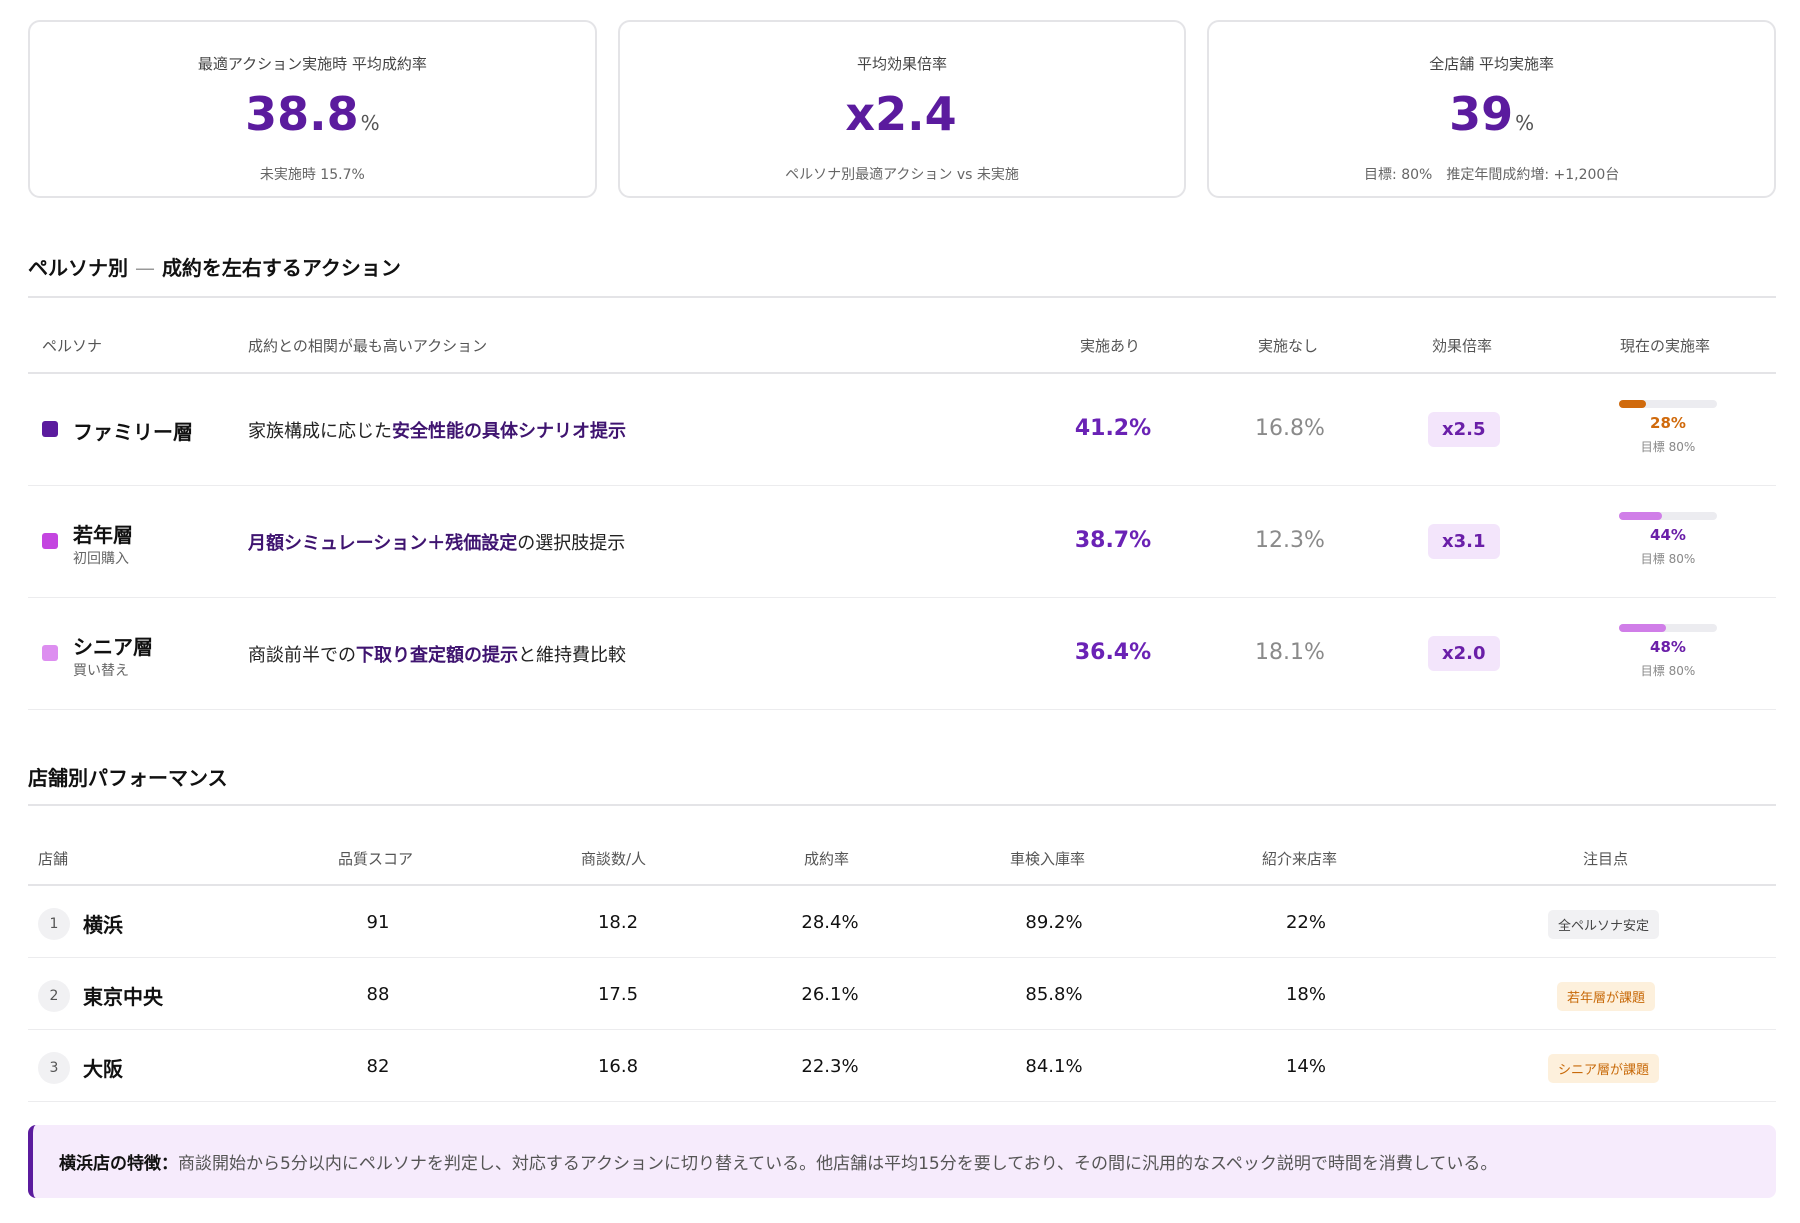 The image size is (1800, 1223). I want to click on inspection-rate: 85.8%, so click(1054, 994).